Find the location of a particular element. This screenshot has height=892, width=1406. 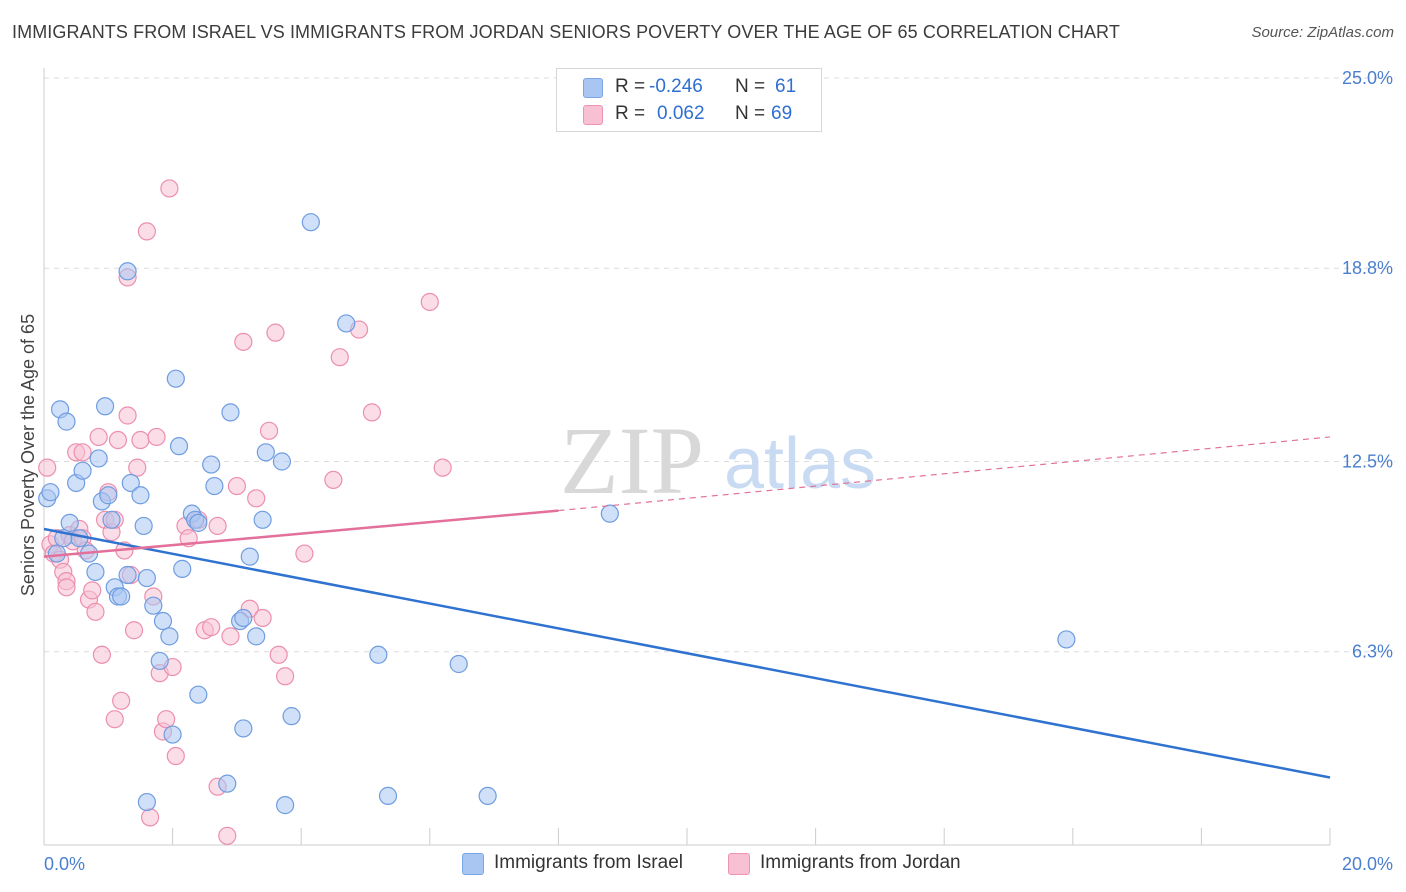

jordan-trend-extension is located at coordinates (944, 474).